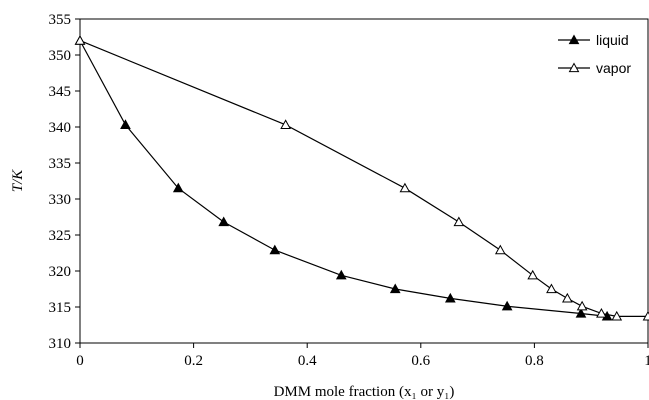 This screenshot has width=649, height=400. What do you see at coordinates (574, 39) in the screenshot?
I see `legend-marker-liquid` at bounding box center [574, 39].